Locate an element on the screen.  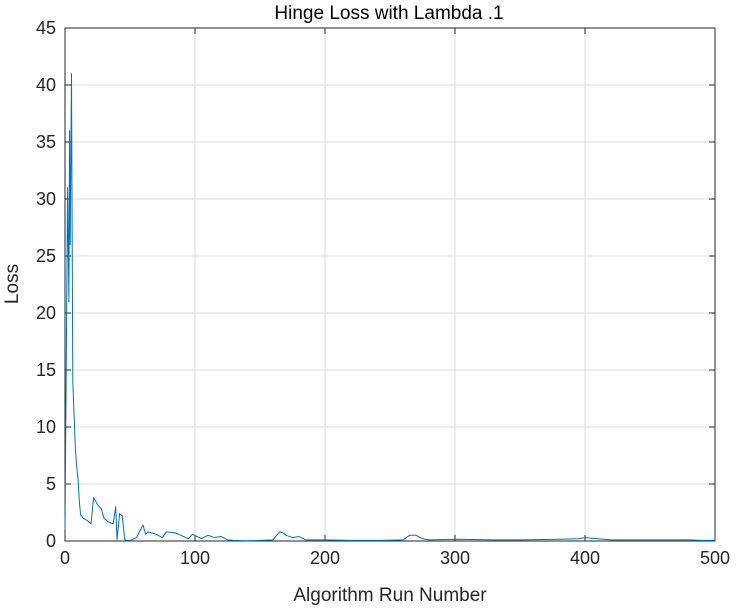
x-tick-label: 500 is located at coordinates (715, 558).